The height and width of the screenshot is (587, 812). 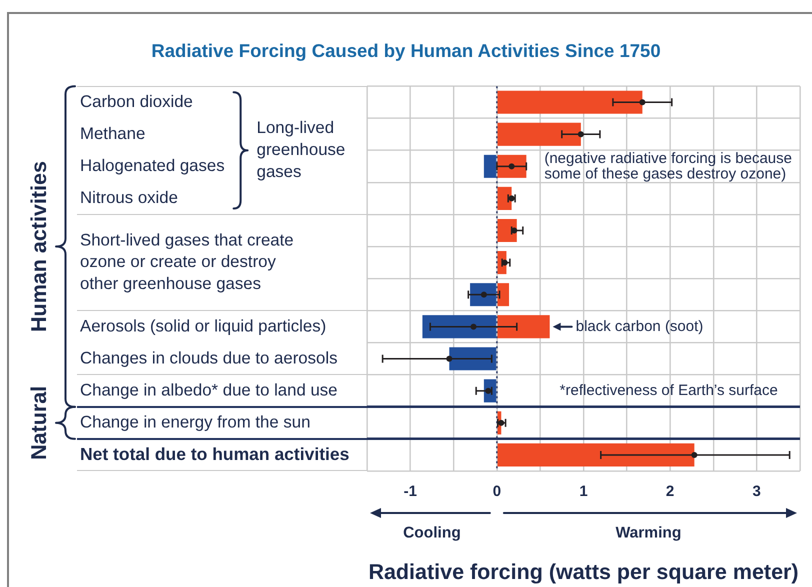 What do you see at coordinates (209, 390) in the screenshot?
I see `y-tick-label: Change in albedo* due to land use` at bounding box center [209, 390].